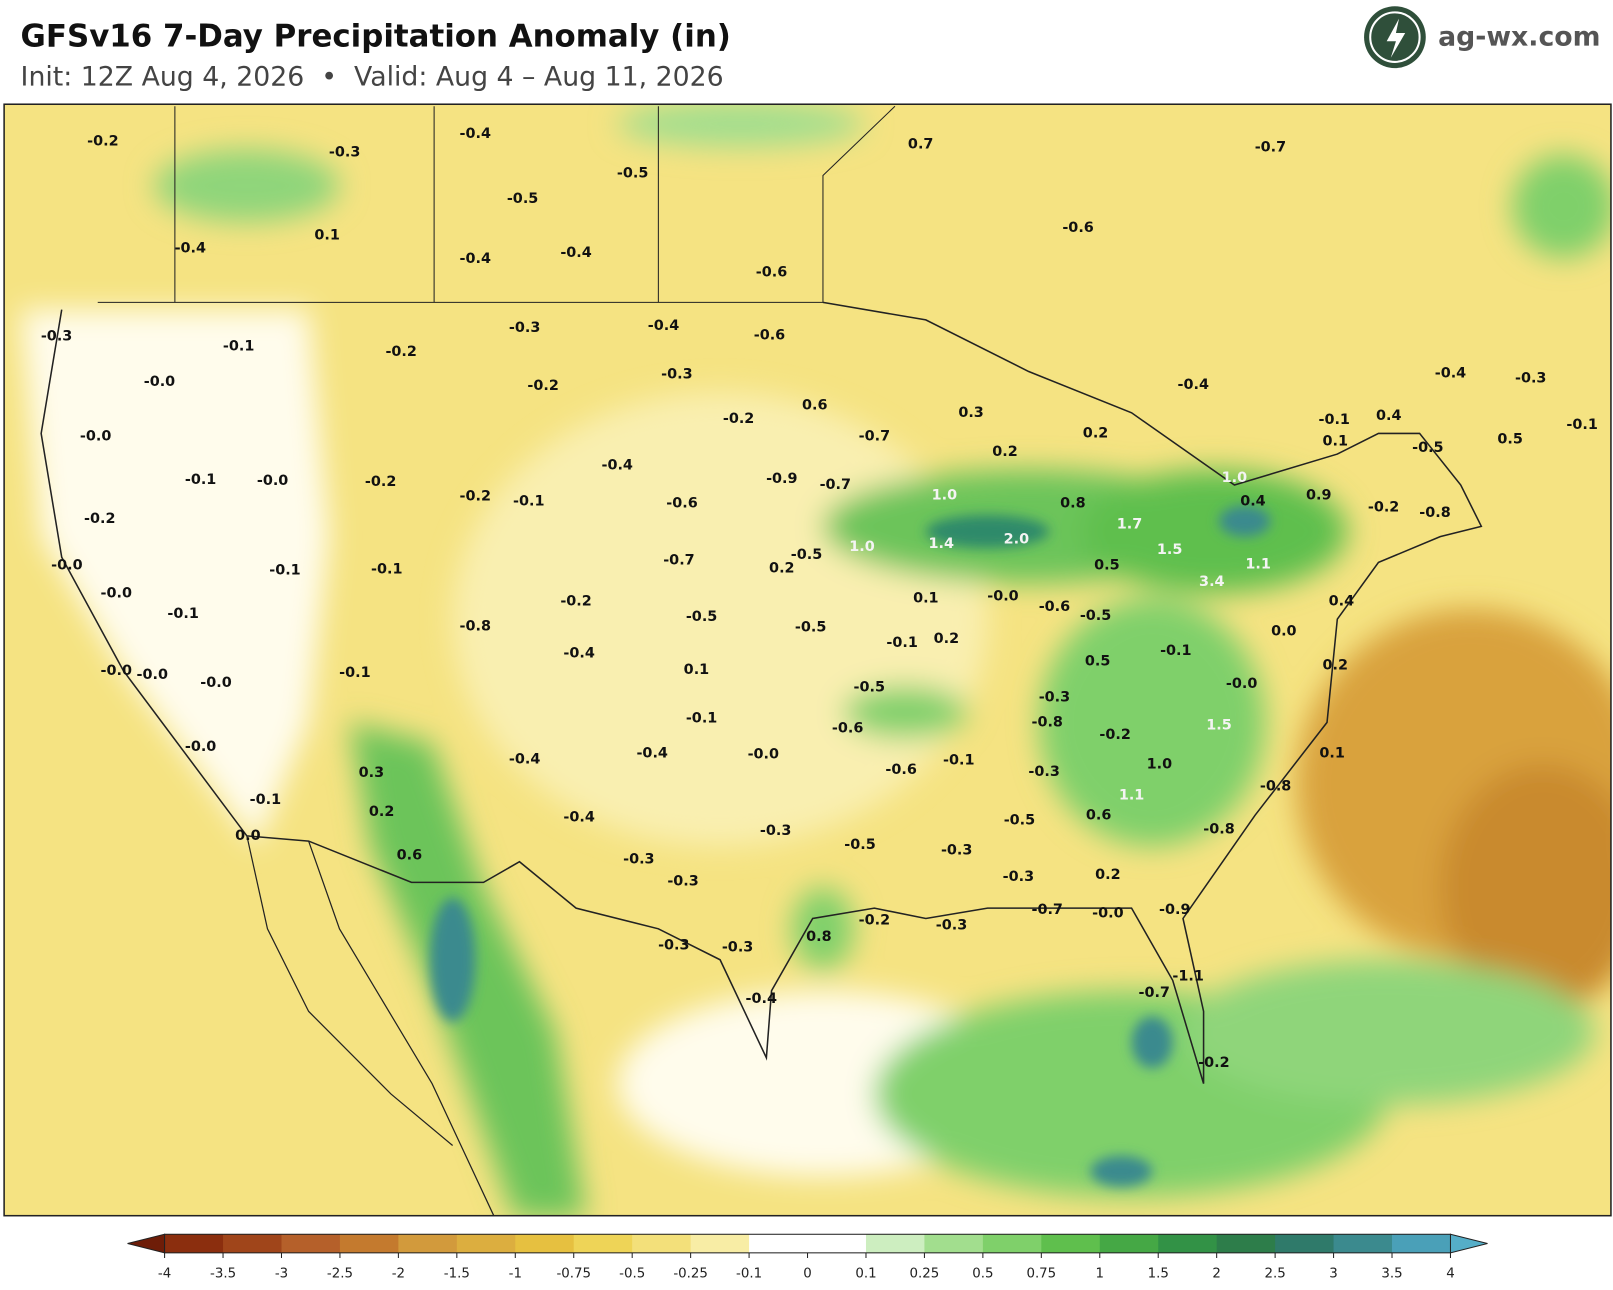 Image resolution: width=1613 pixels, height=1290 pixels. I want to click on colorbar-tick-label: 2.5, so click(1274, 1274).